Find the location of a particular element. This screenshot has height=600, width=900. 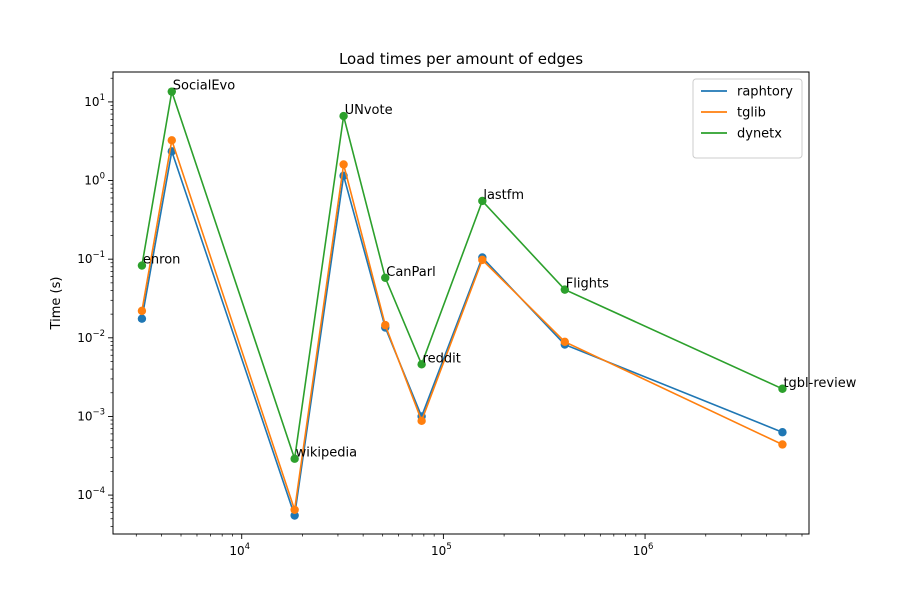

point-label: wikipedia is located at coordinates (326, 453).